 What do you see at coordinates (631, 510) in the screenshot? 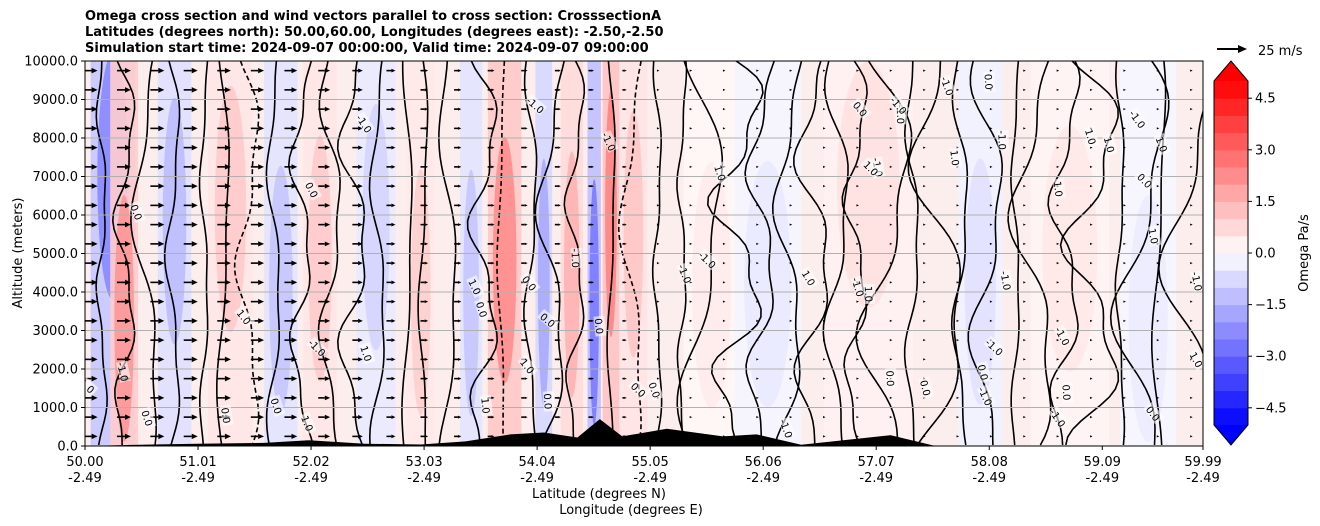
I see `x-axis-label-lon: Longitude (degrees E)` at bounding box center [631, 510].